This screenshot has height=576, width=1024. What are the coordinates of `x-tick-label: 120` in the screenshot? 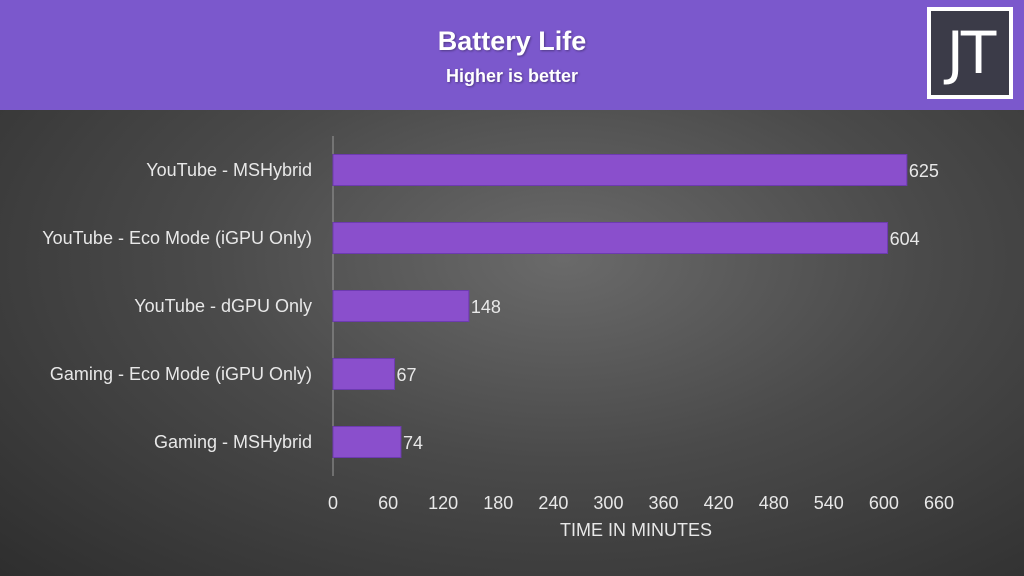 It's located at (443, 503).